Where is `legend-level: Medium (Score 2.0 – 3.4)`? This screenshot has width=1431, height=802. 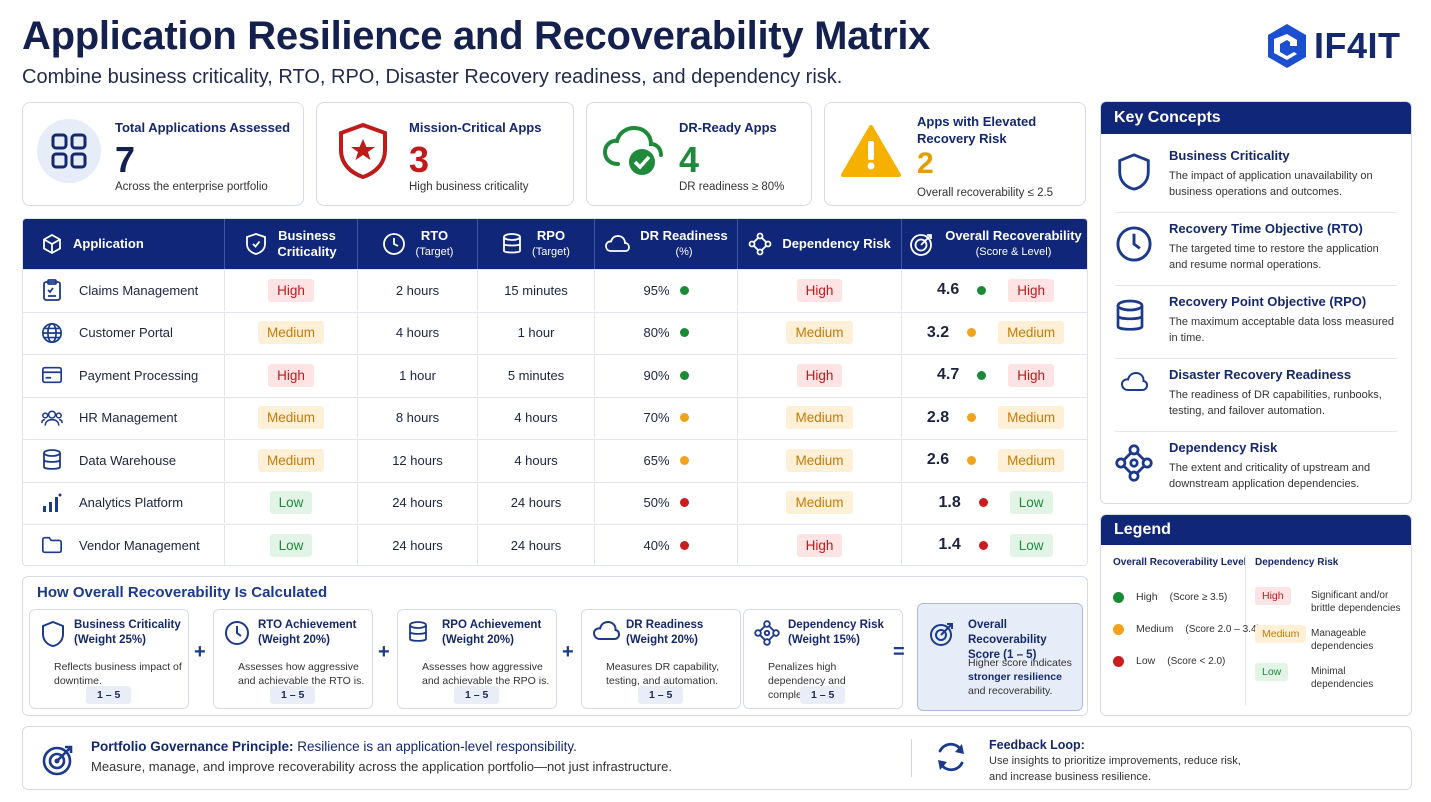 legend-level: Medium (Score 2.0 – 3.4) is located at coordinates (1186, 629).